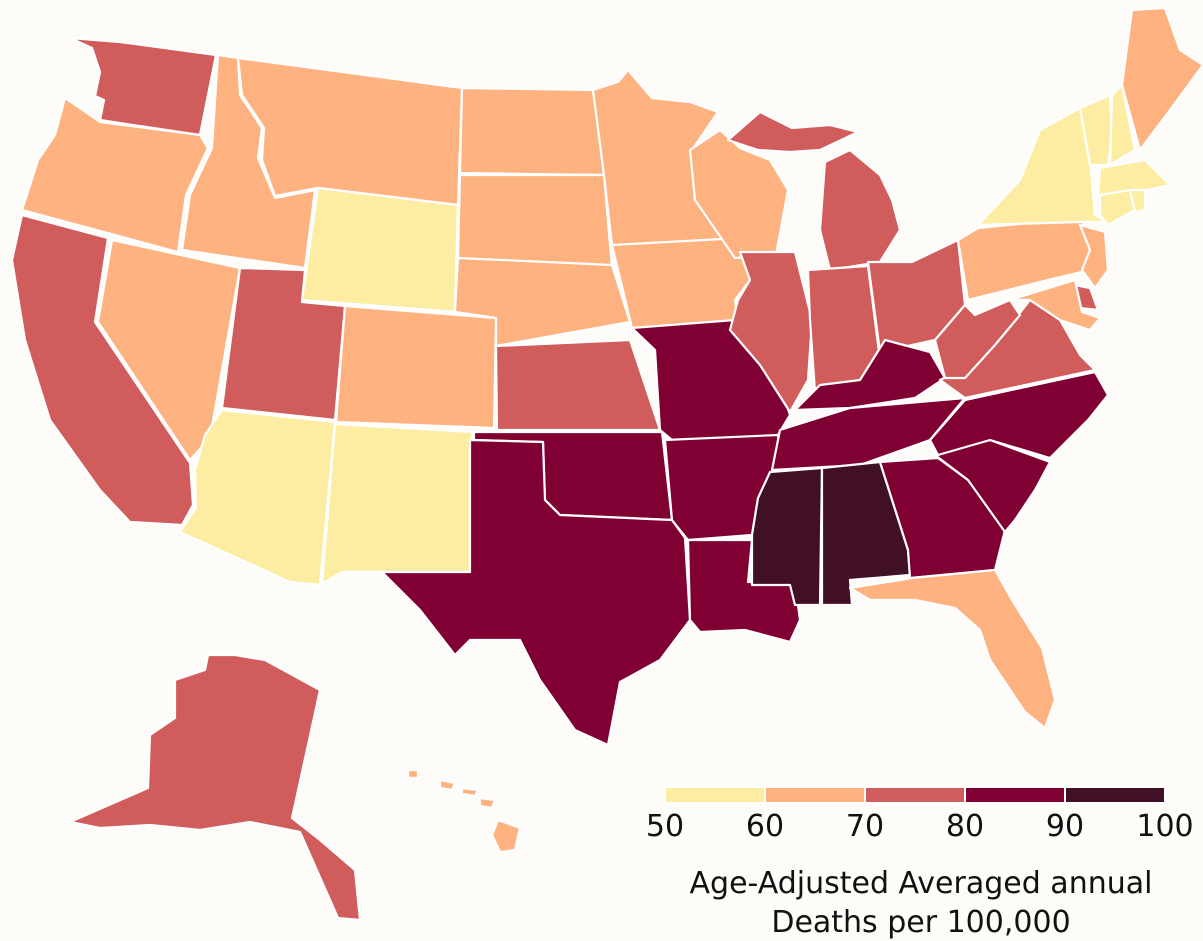 This screenshot has width=1203, height=941. Describe the element at coordinates (870, 375) in the screenshot. I see `state-ky` at that location.